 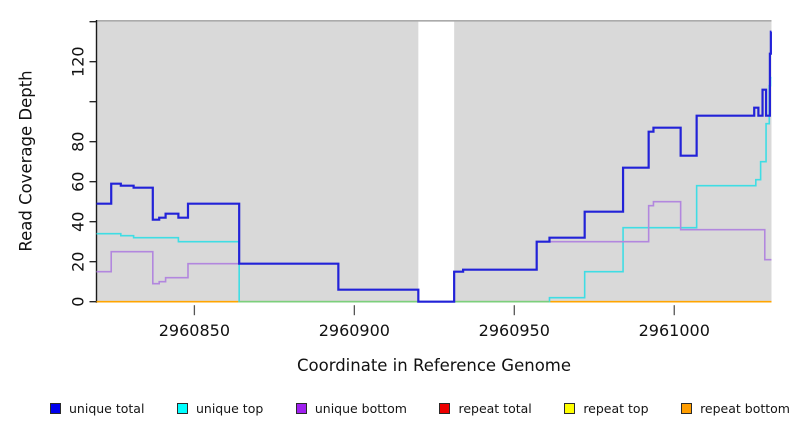 I want to click on legend-swatch-repeat-total, so click(x=445, y=408).